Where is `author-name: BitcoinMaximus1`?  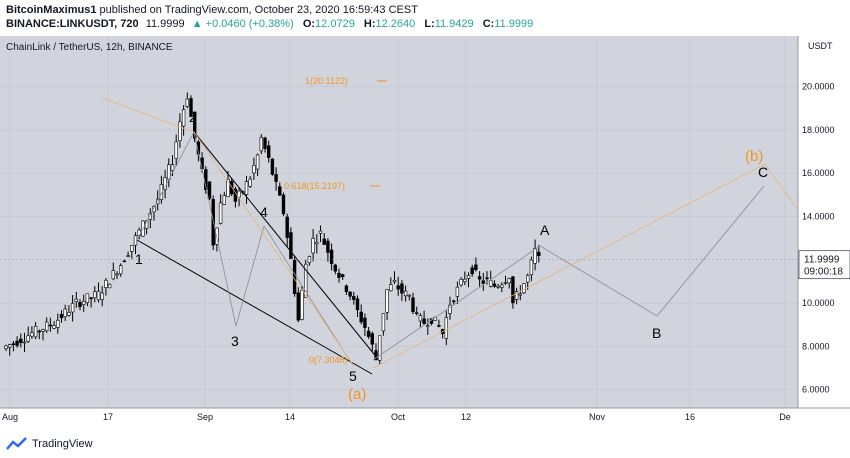 author-name: BitcoinMaximus1 is located at coordinates (51, 10).